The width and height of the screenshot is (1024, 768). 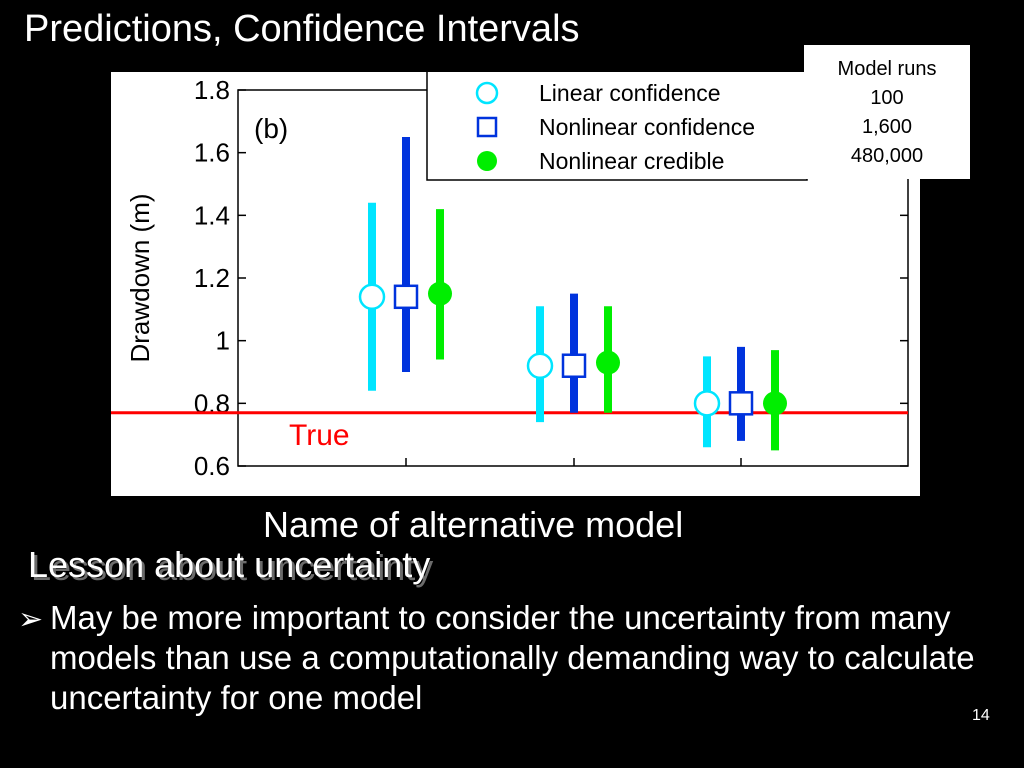 I want to click on y-tick-label: 1.2, so click(x=212, y=278).